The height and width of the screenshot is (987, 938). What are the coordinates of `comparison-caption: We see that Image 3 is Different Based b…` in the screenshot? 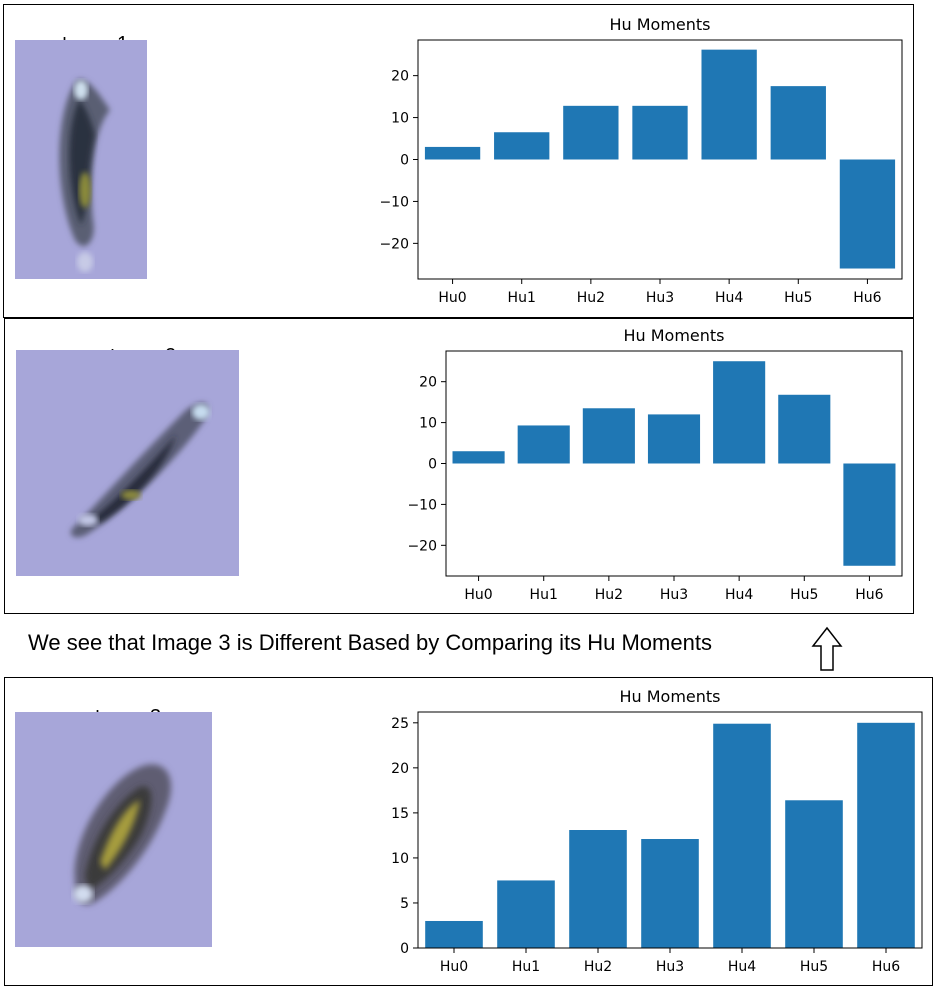 It's located at (370, 642).